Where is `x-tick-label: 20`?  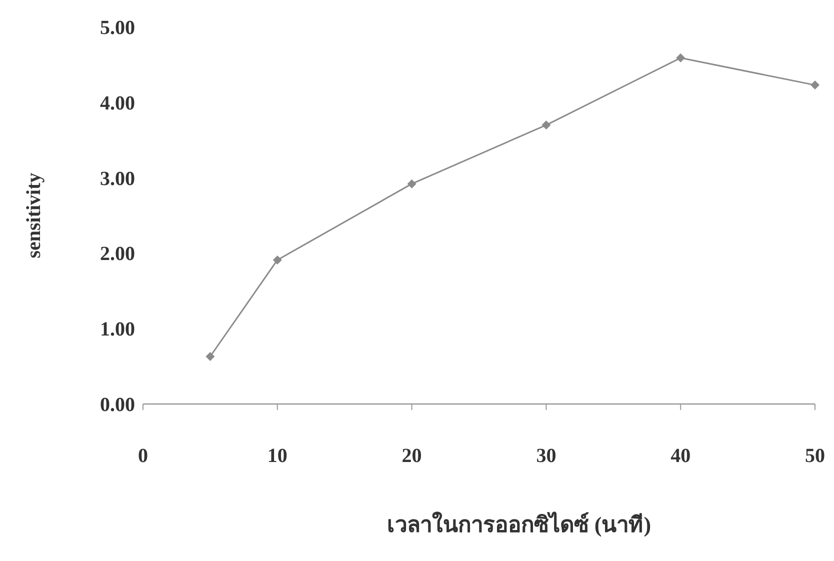 x-tick-label: 20 is located at coordinates (412, 456).